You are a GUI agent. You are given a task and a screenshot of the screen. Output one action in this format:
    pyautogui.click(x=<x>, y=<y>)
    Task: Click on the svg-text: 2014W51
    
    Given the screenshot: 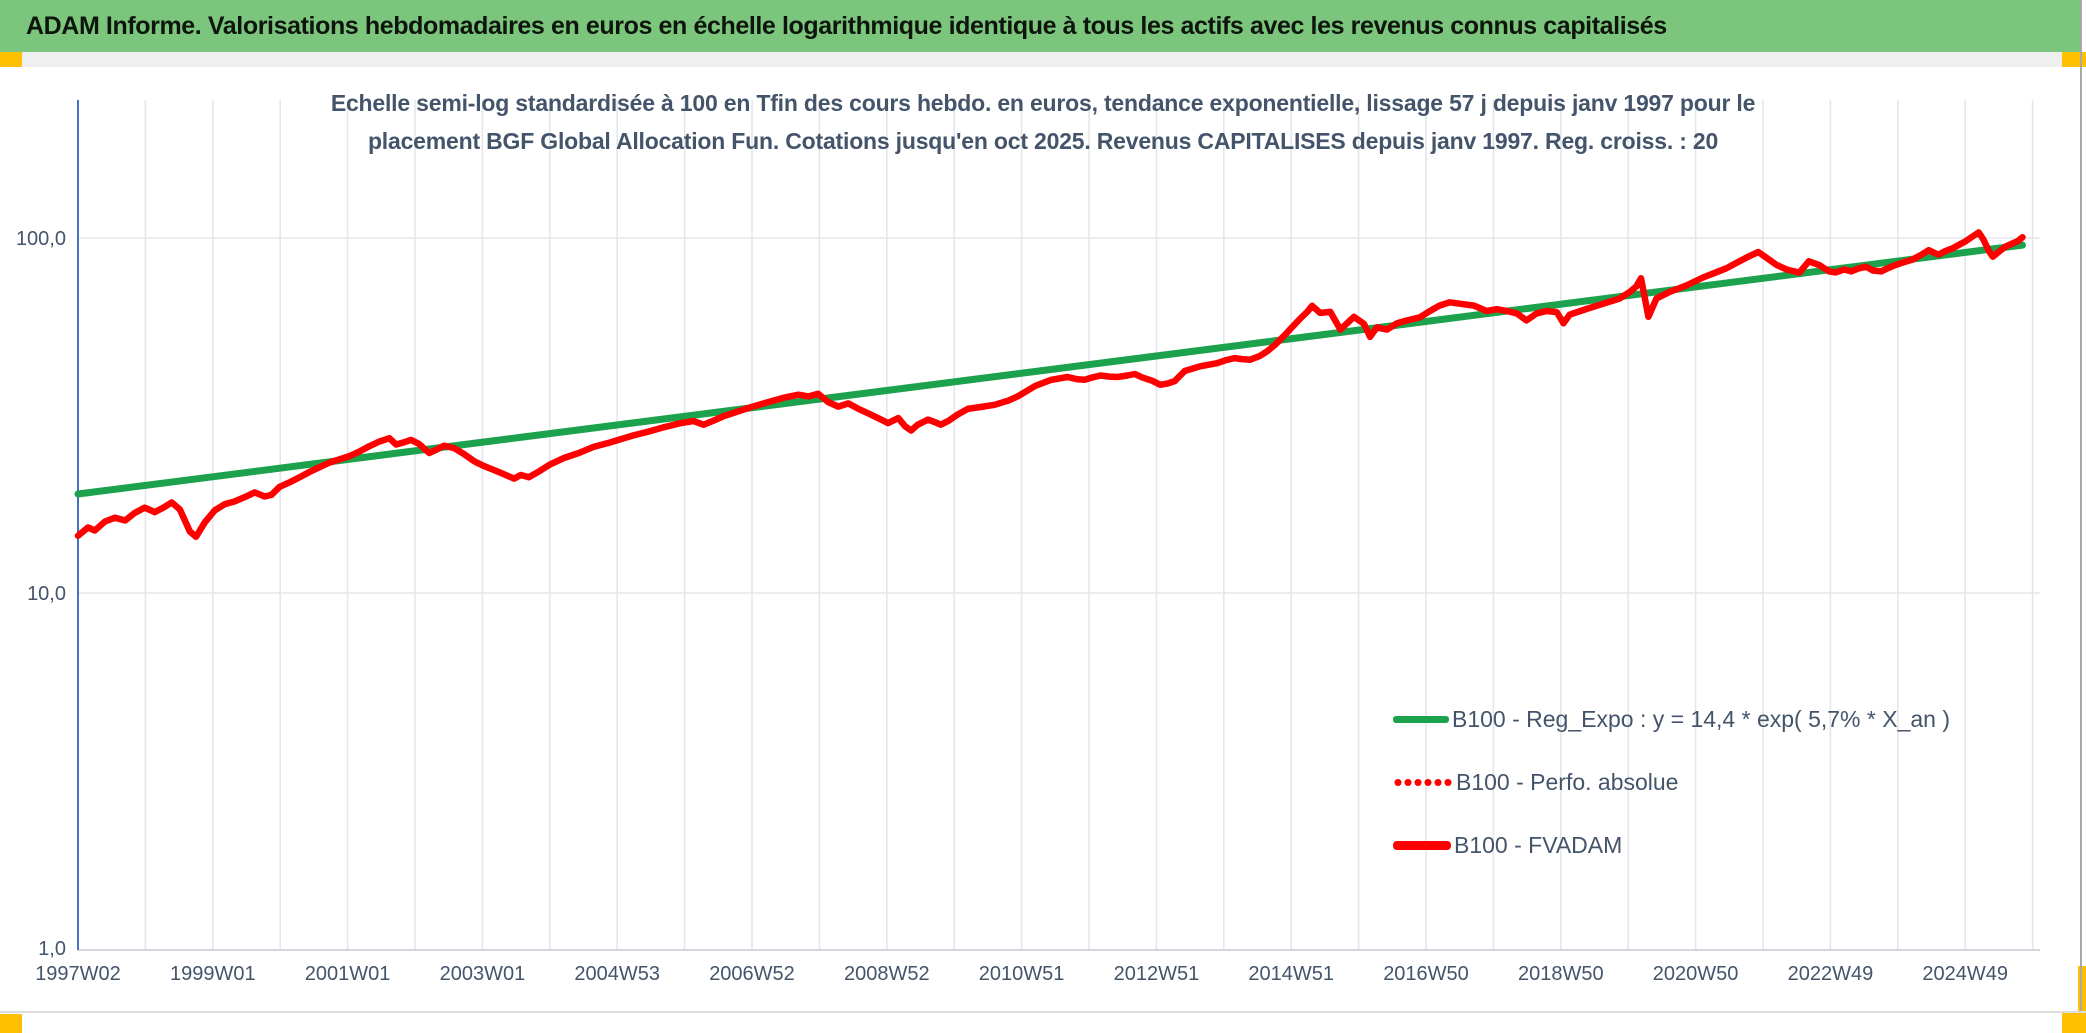 What is the action you would take?
    pyautogui.click(x=1291, y=974)
    